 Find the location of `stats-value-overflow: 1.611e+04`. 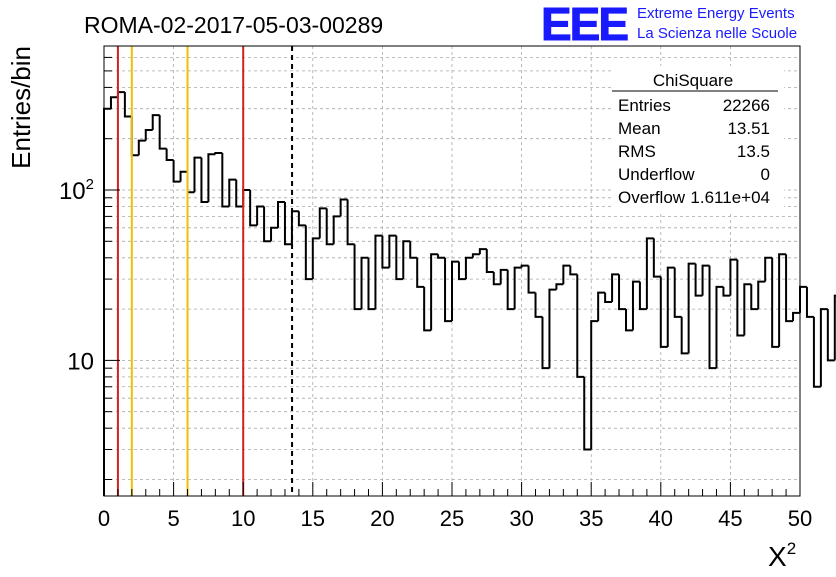

stats-value-overflow: 1.611e+04 is located at coordinates (730, 197).